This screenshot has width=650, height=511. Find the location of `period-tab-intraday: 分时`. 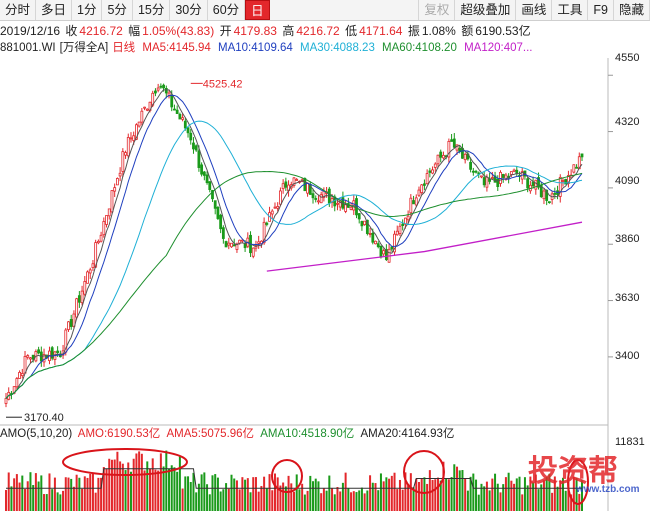

period-tab-intraday: 分时 is located at coordinates (18, 10).